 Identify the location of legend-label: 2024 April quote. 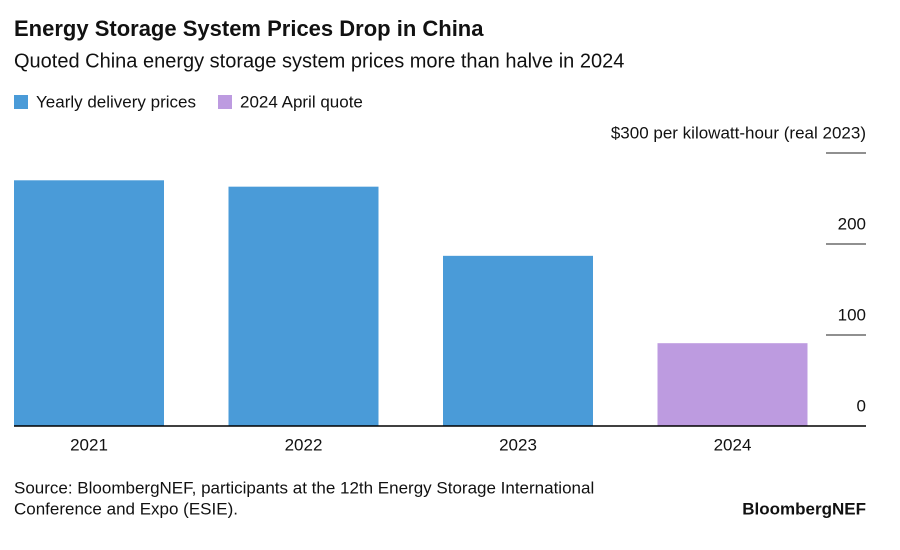
(301, 101).